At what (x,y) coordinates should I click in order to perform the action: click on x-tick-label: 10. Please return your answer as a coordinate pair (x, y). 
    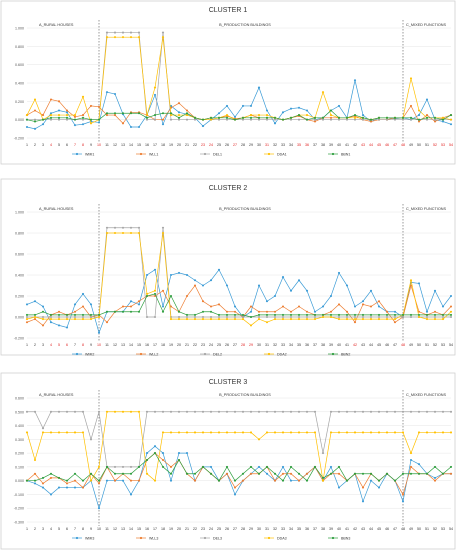
    Looking at the image, I should click on (99, 529).